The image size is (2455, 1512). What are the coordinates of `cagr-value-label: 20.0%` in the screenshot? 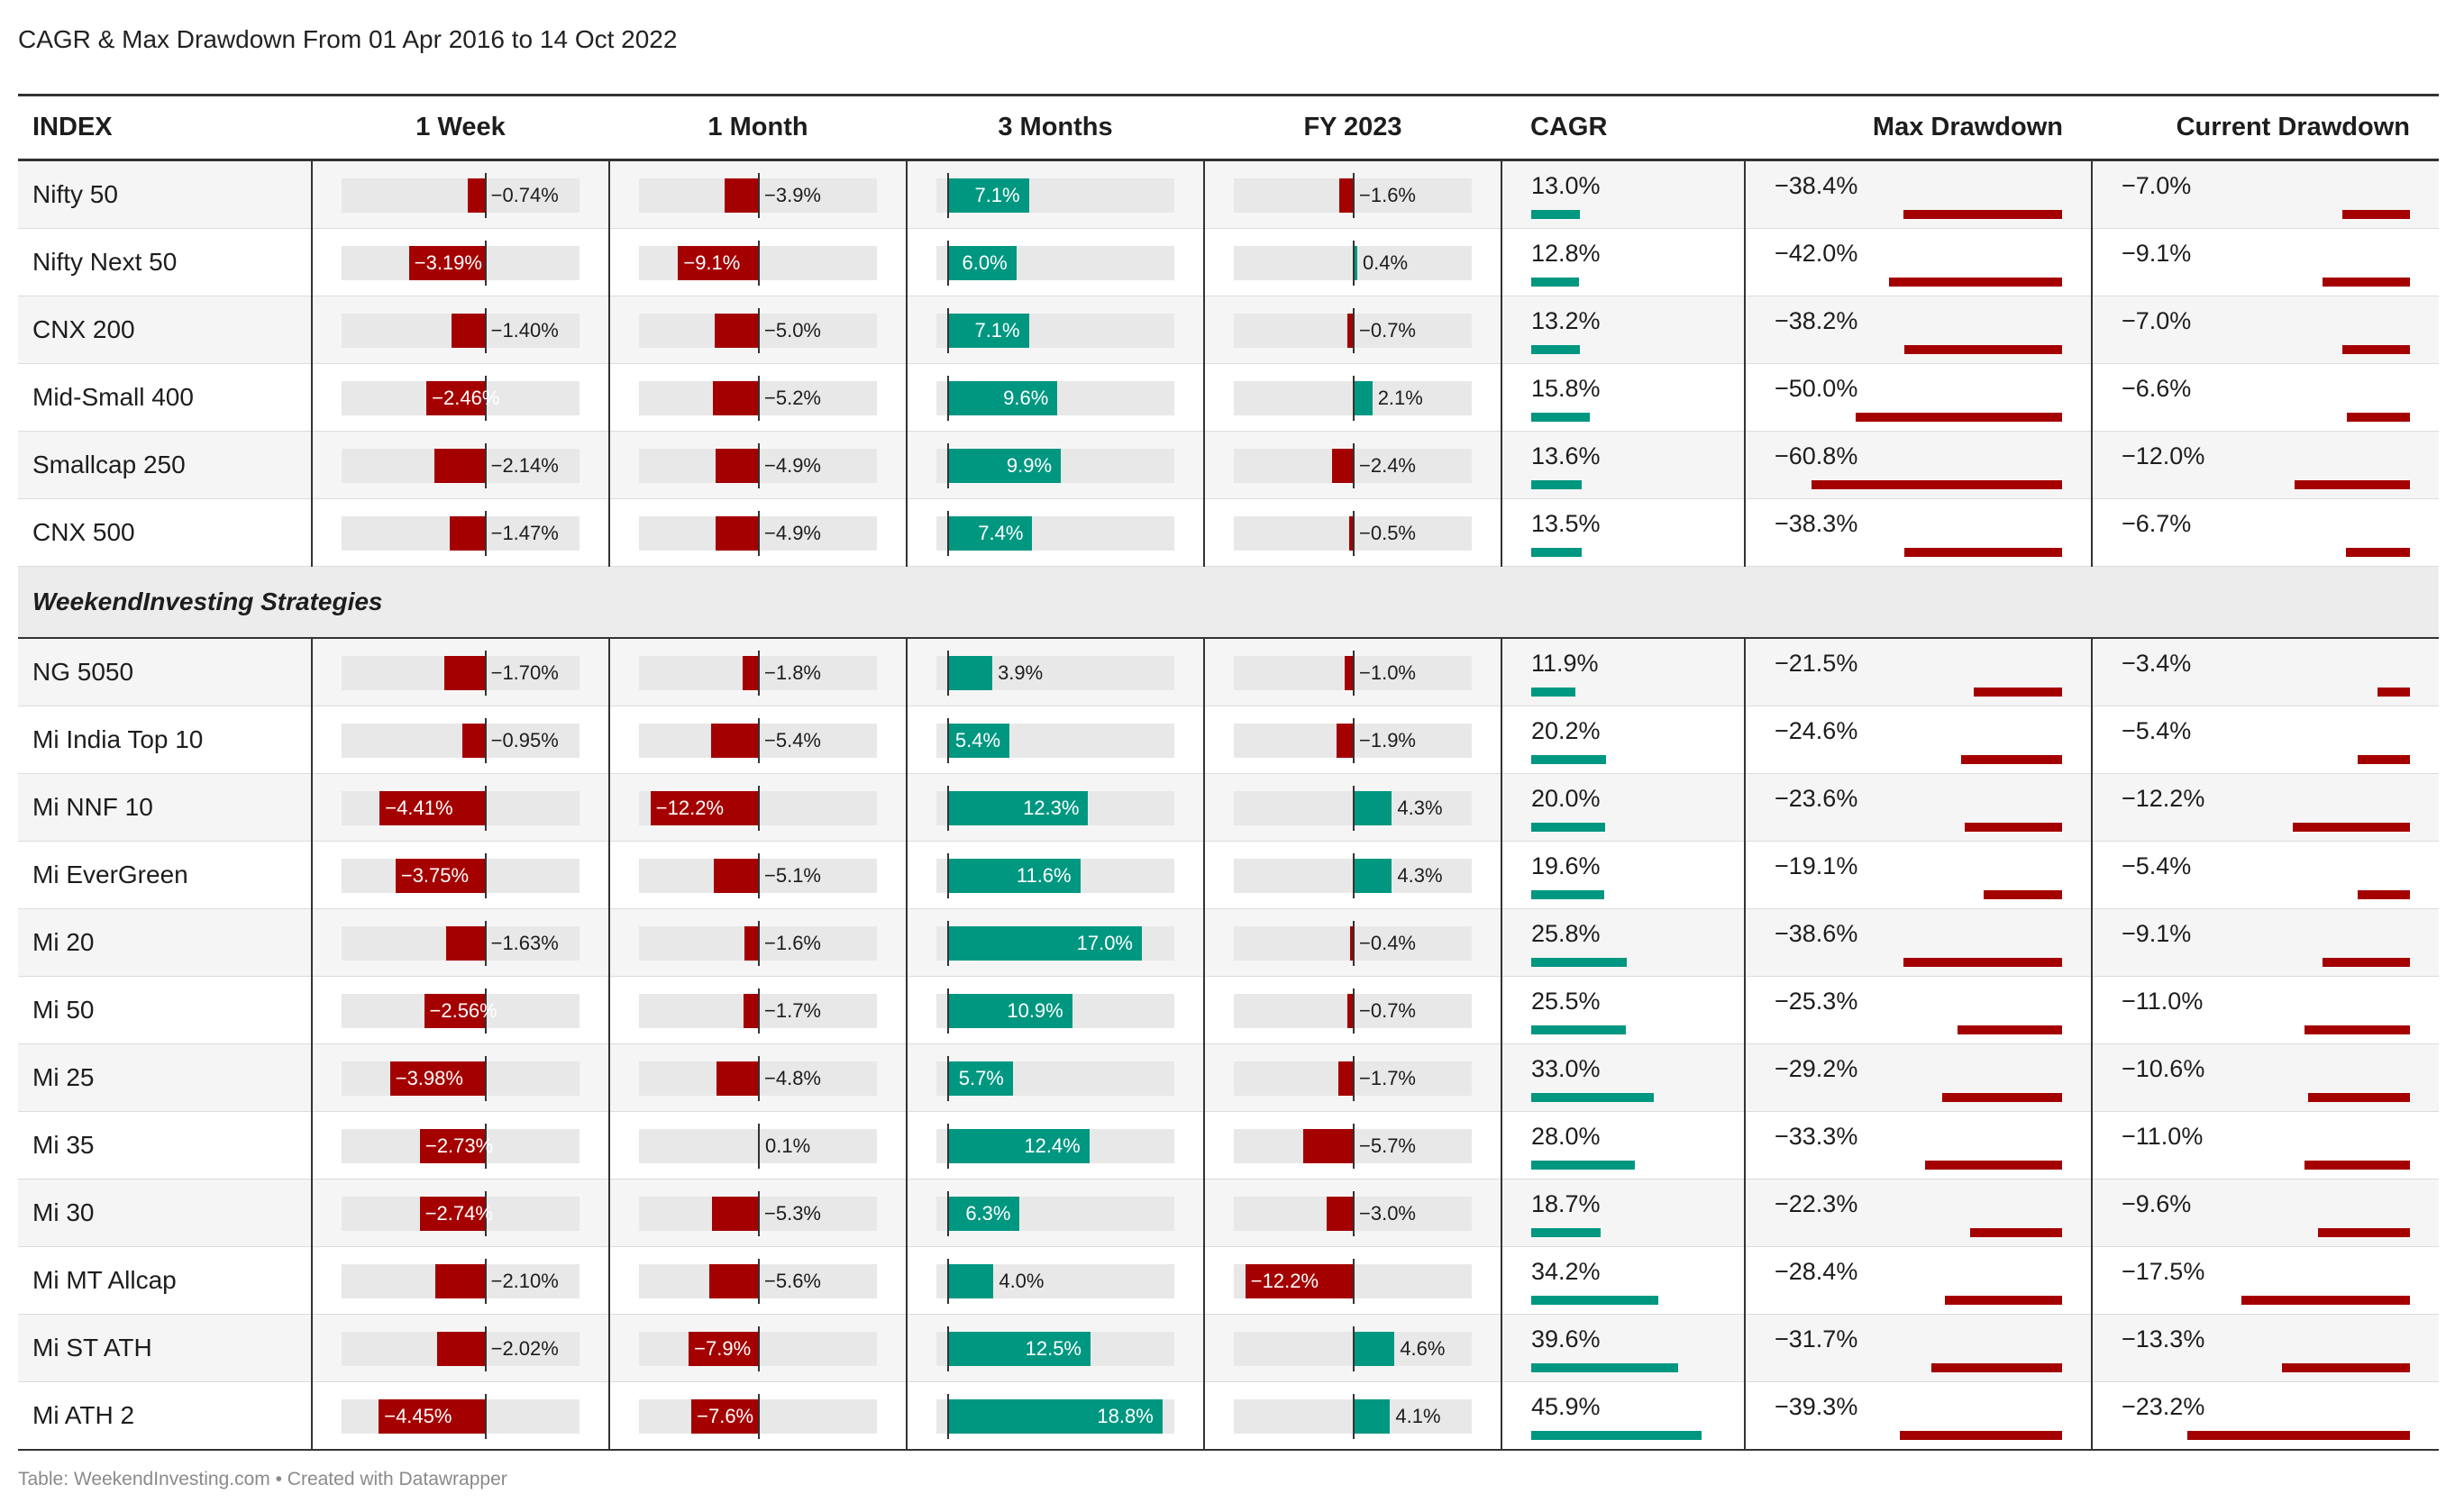 It's located at (1566, 798).